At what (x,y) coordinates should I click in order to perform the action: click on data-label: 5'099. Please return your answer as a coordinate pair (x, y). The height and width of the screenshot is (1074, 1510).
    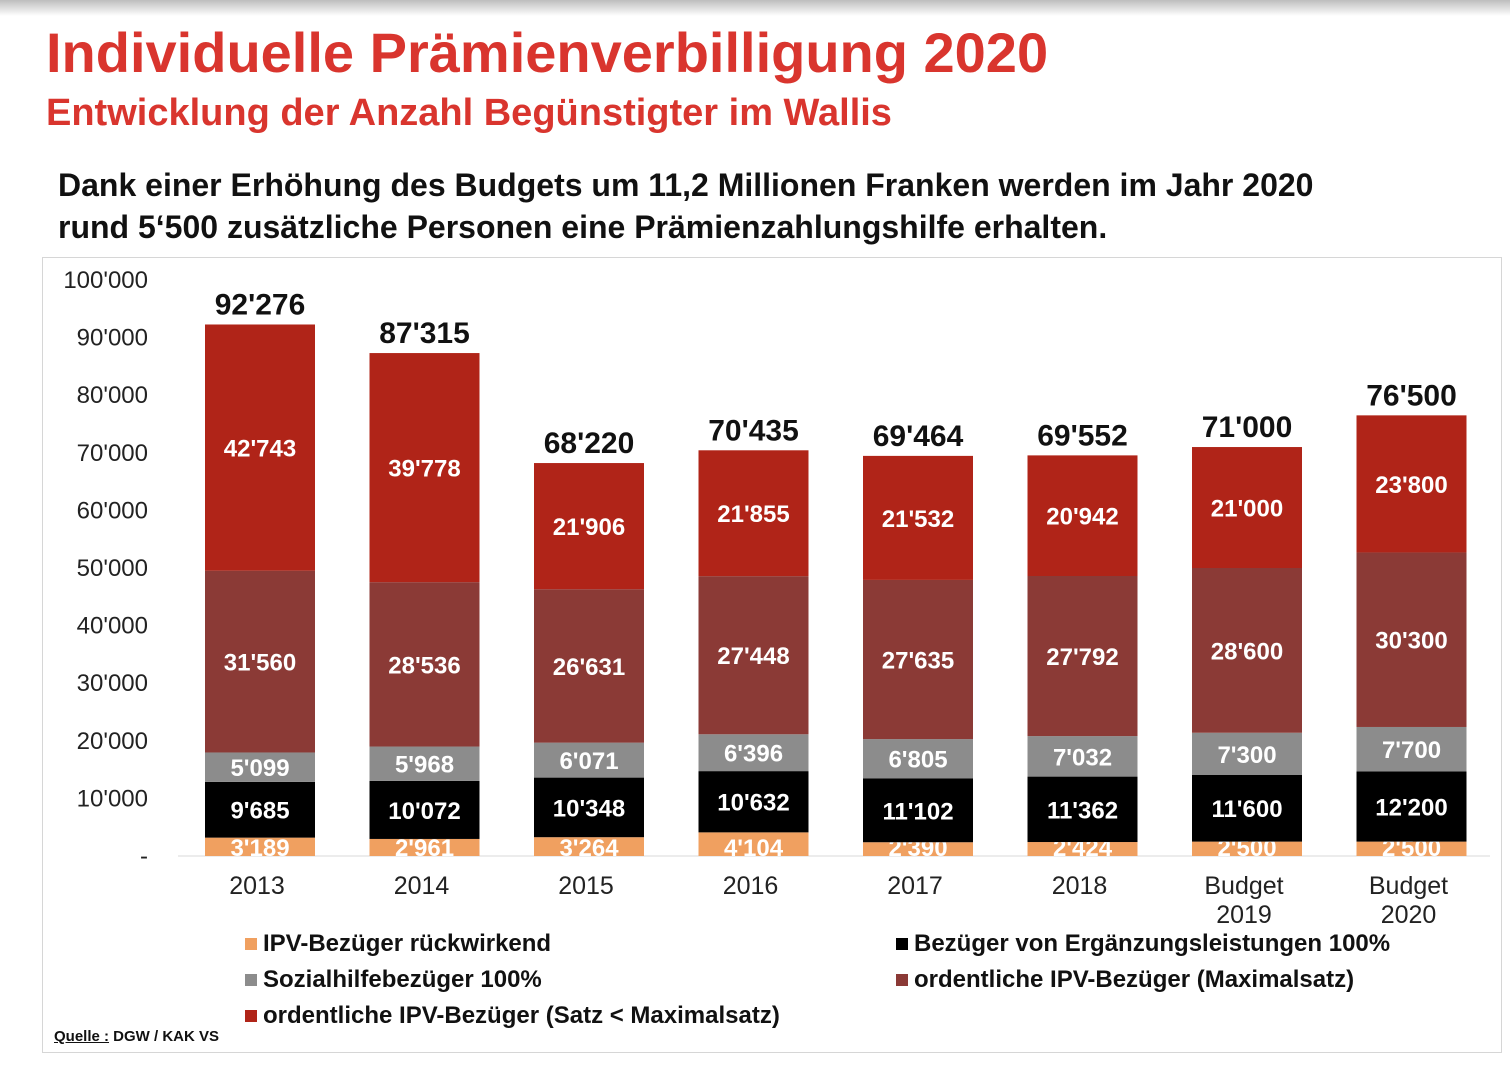
    Looking at the image, I should click on (259, 768).